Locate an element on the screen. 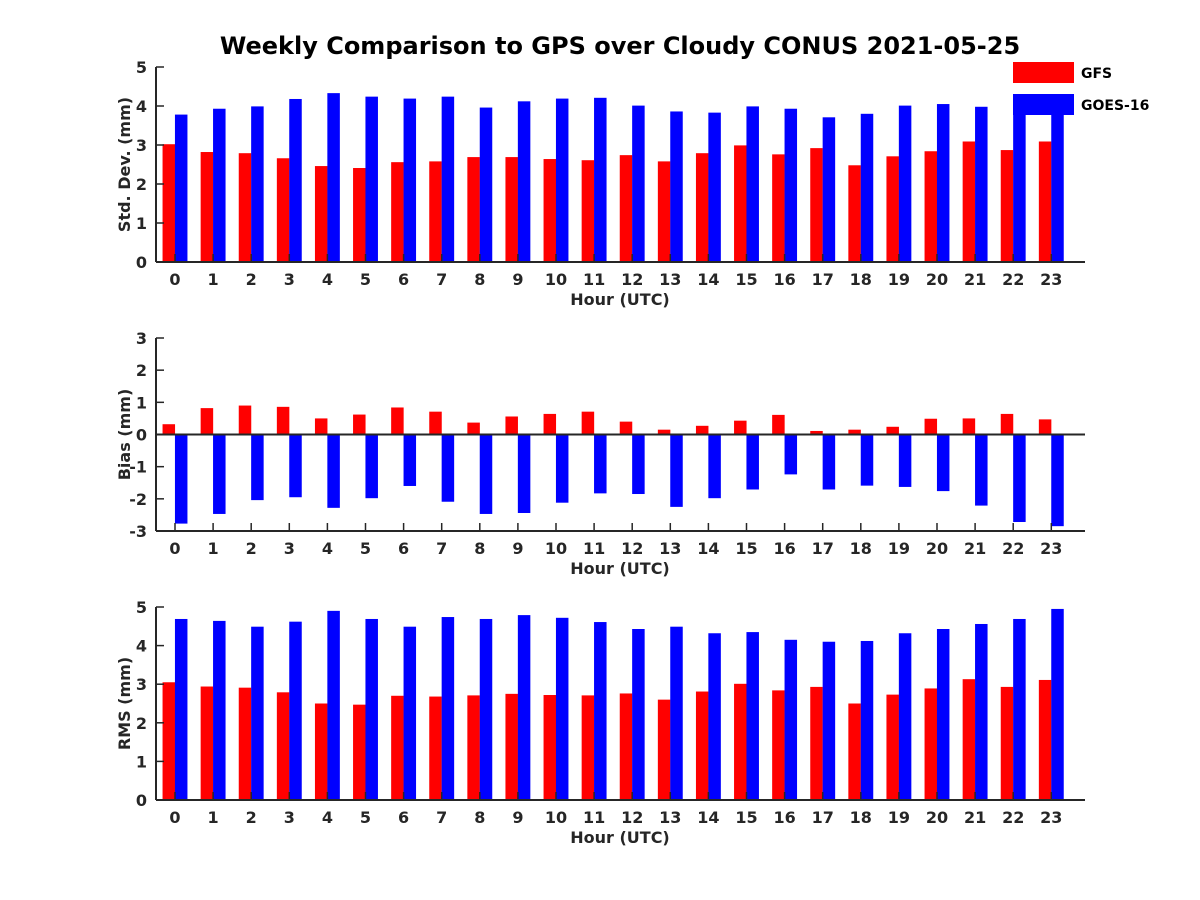  legend-label-goes-16: GOES-16 is located at coordinates (1115, 106).